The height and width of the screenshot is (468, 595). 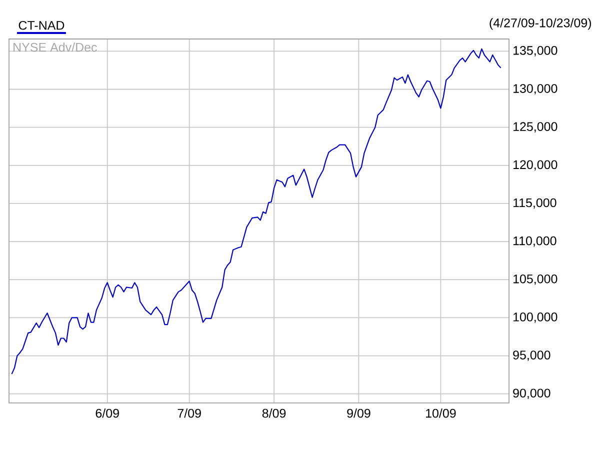 What do you see at coordinates (535, 317) in the screenshot?
I see `y-tick-label: 100,000` at bounding box center [535, 317].